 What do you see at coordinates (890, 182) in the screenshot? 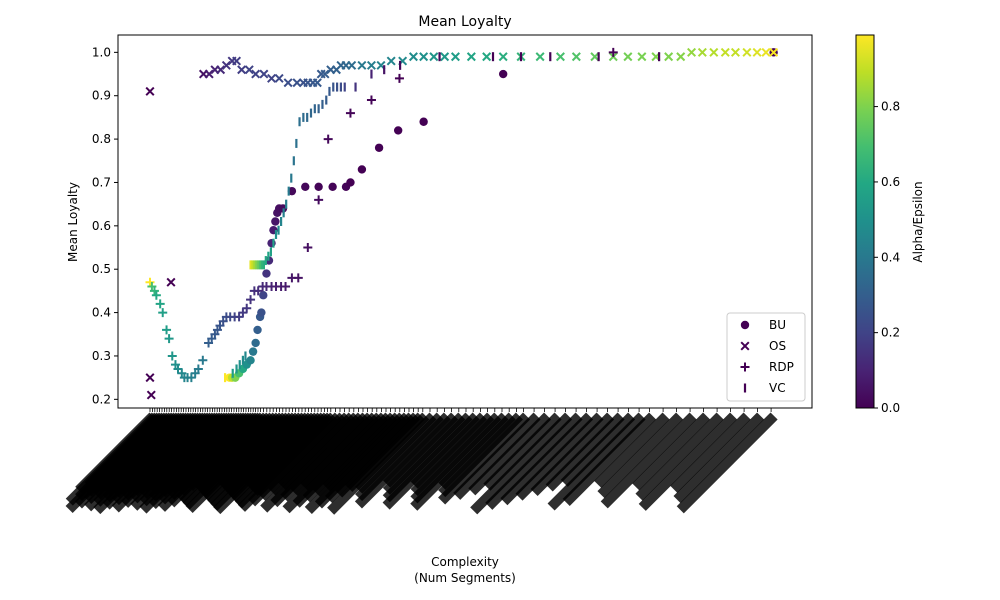
I see `colorbar-tick-label: 0.6` at bounding box center [890, 182].